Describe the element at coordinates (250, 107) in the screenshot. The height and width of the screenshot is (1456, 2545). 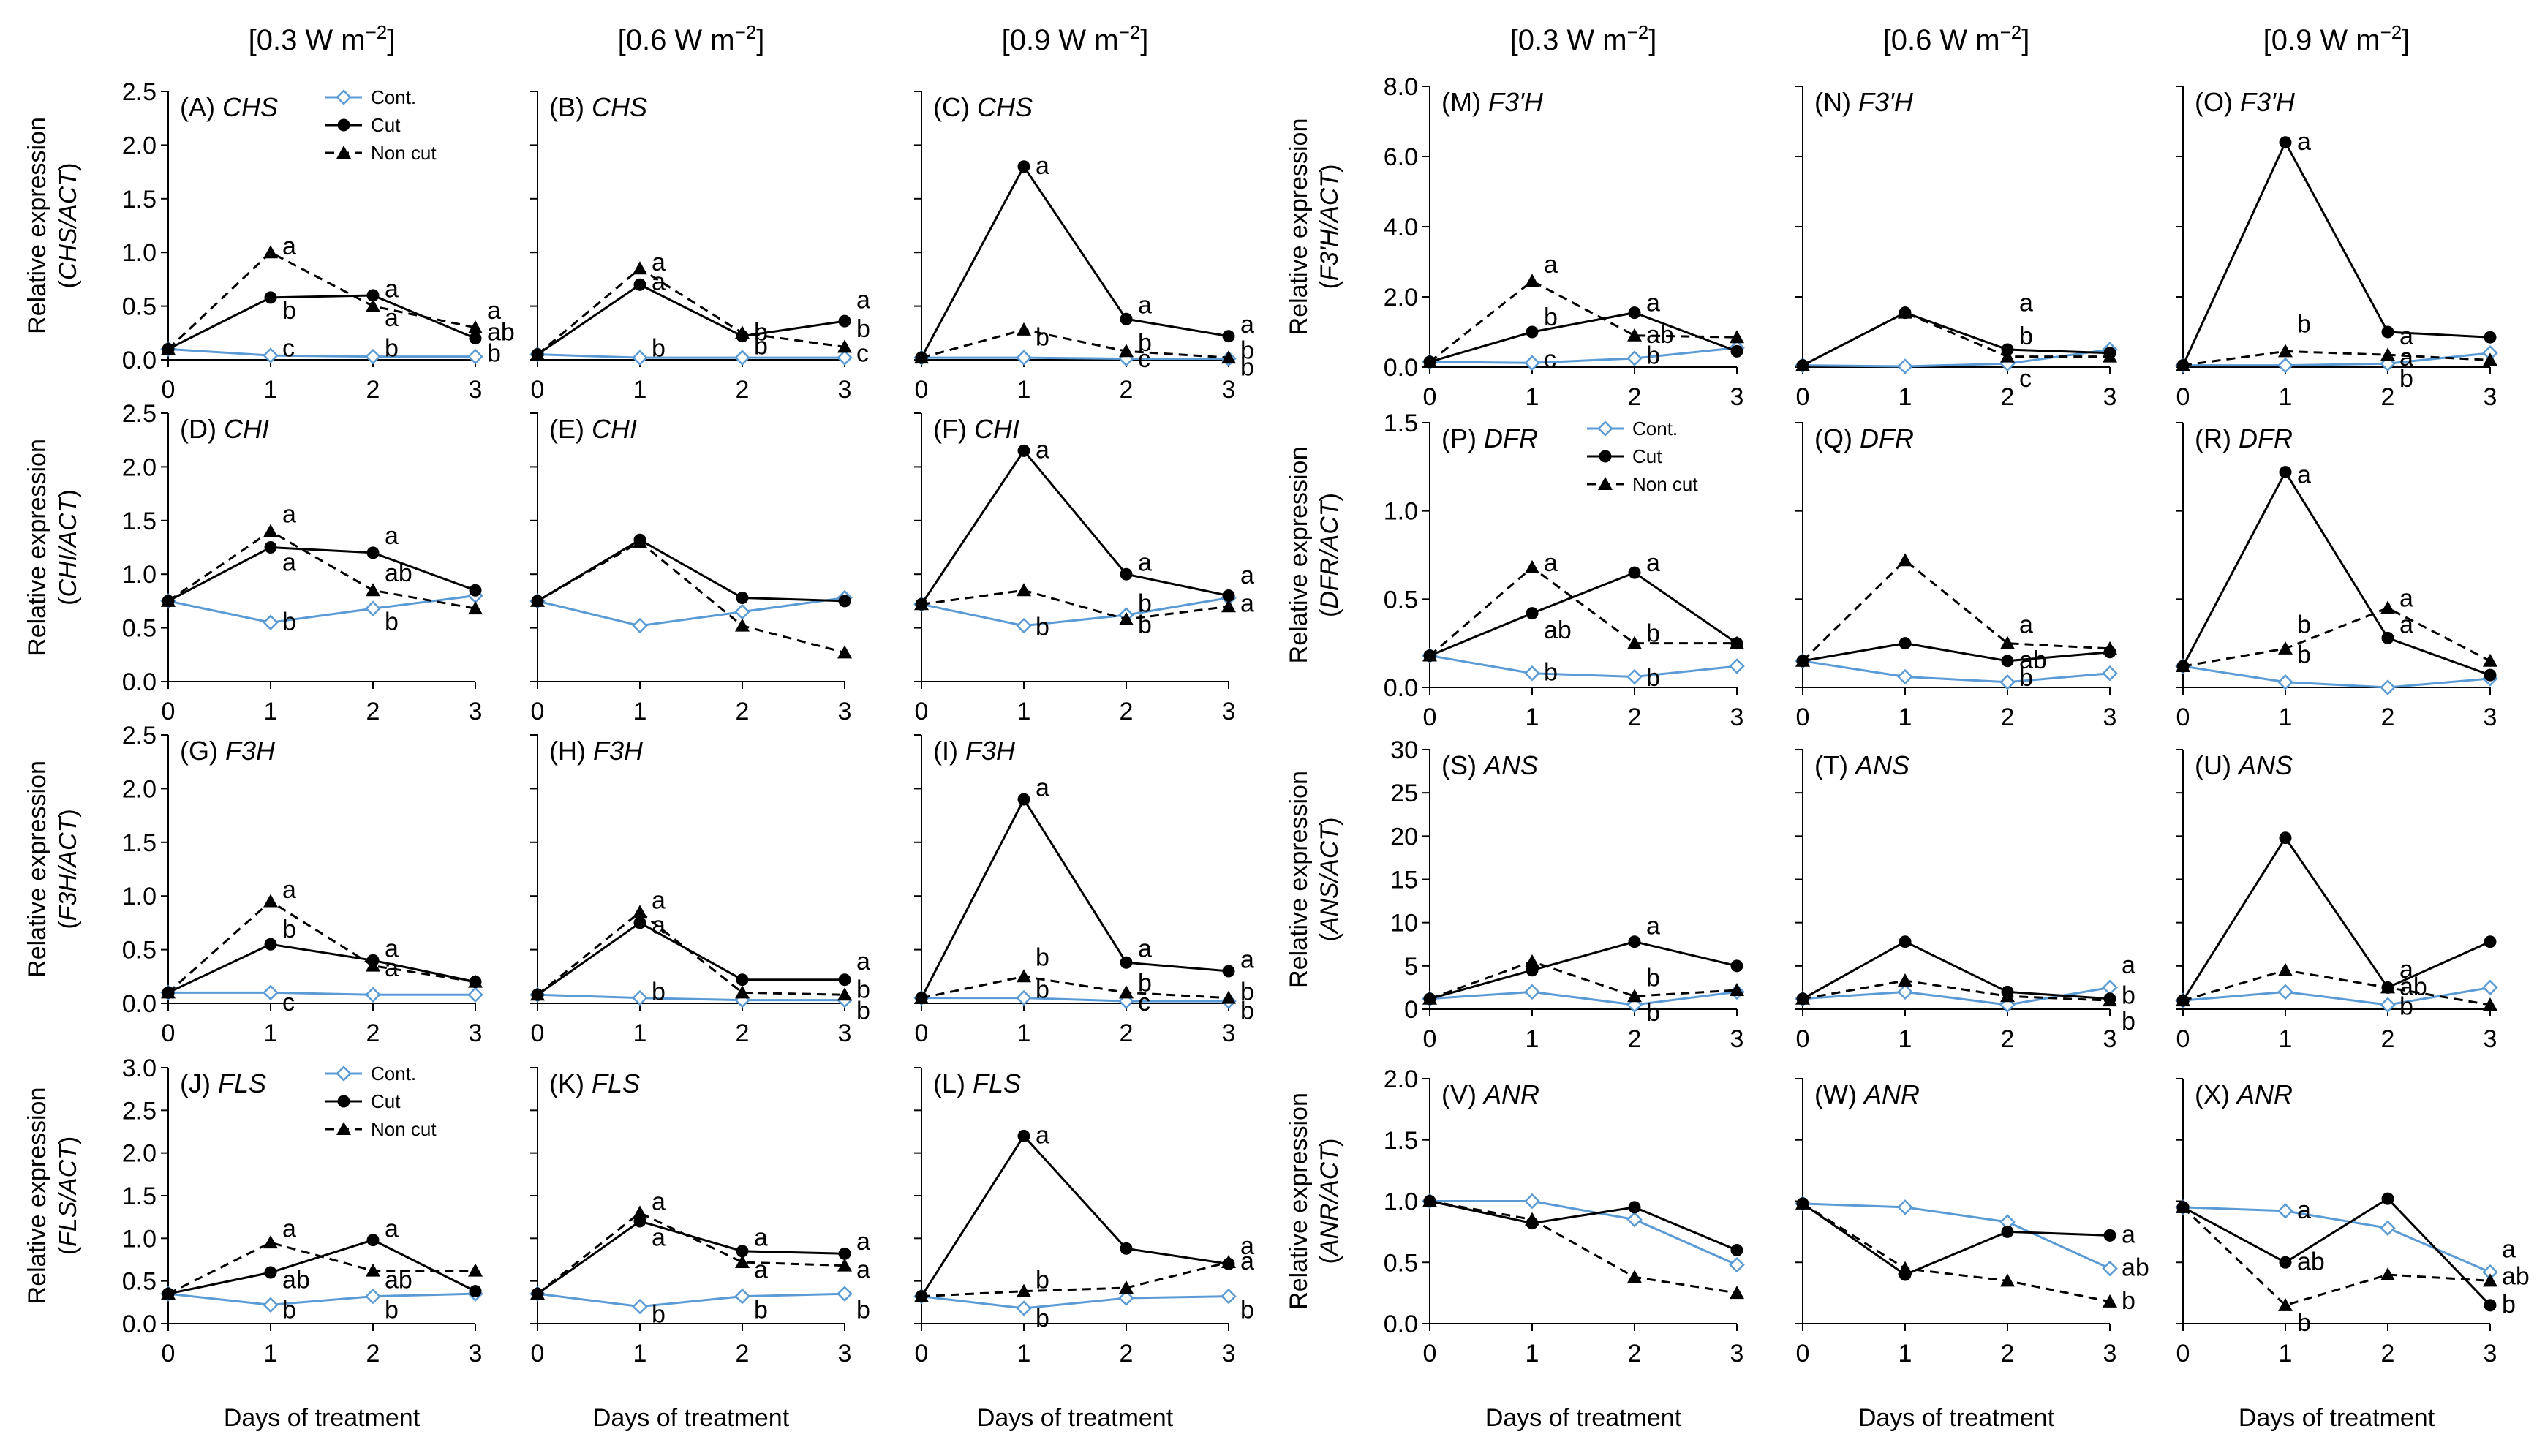
I see `panel-gene: CHS` at that location.